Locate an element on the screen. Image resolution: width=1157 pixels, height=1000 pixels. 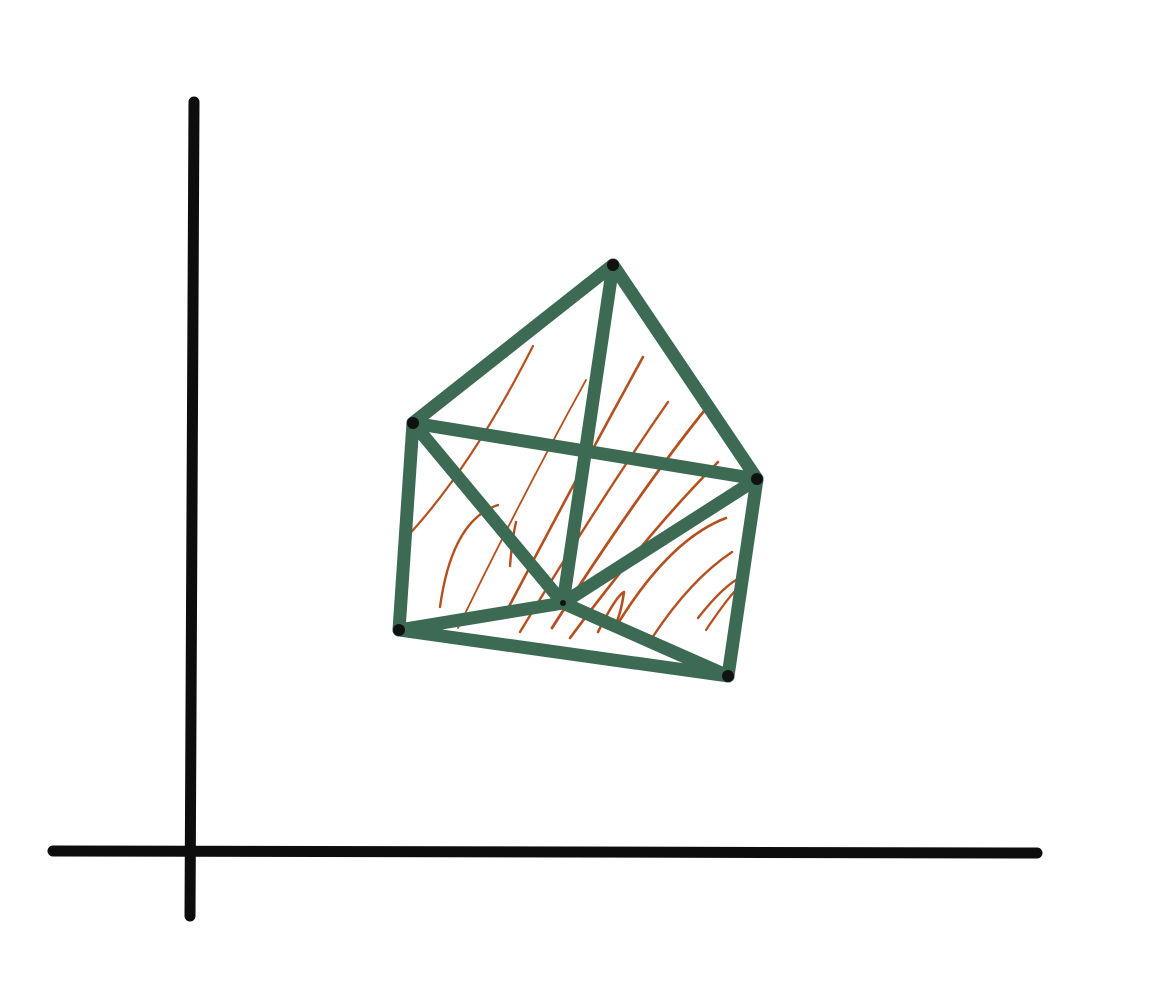
vertex-bottom-right is located at coordinates (728, 676).